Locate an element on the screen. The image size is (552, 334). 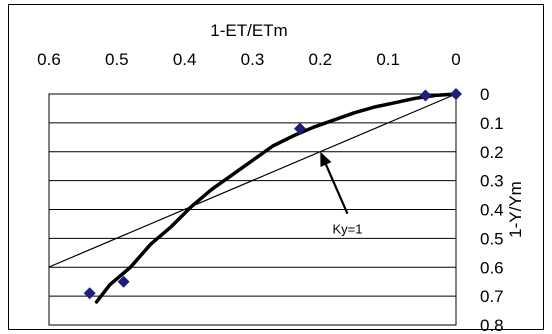
y-tick-label: 0.3 is located at coordinates (492, 181).